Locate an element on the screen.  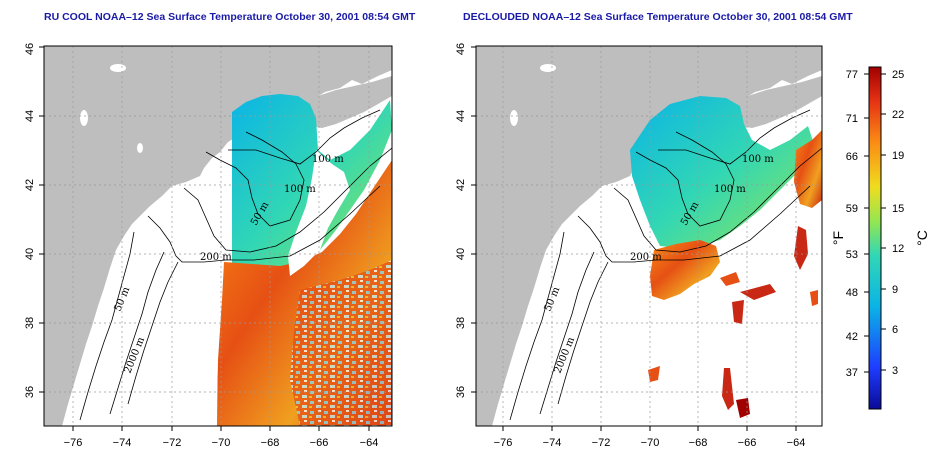
right-lon-labels: −76 −74 −72 −70 −68 −66 −64 is located at coordinates (650, 443).